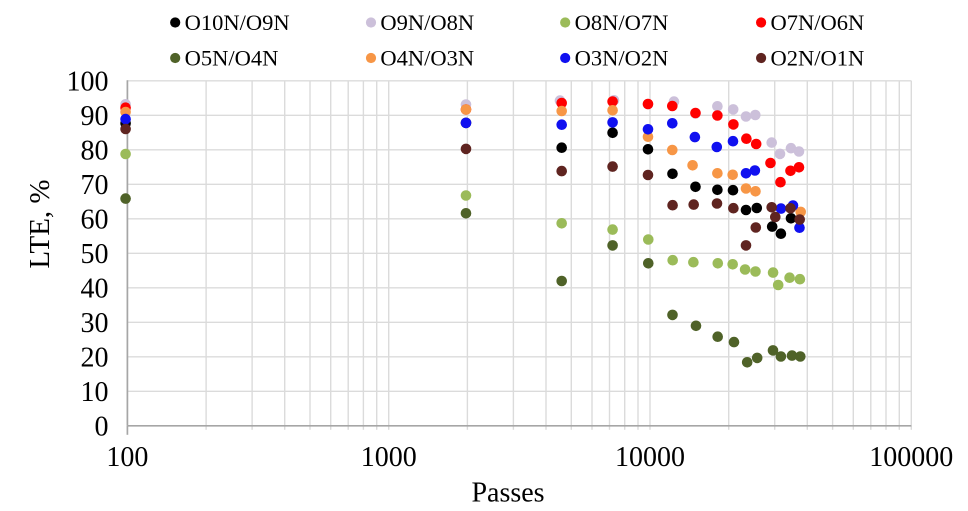  Describe the element at coordinates (95, 150) in the screenshot. I see `svg-text: 80` at that location.